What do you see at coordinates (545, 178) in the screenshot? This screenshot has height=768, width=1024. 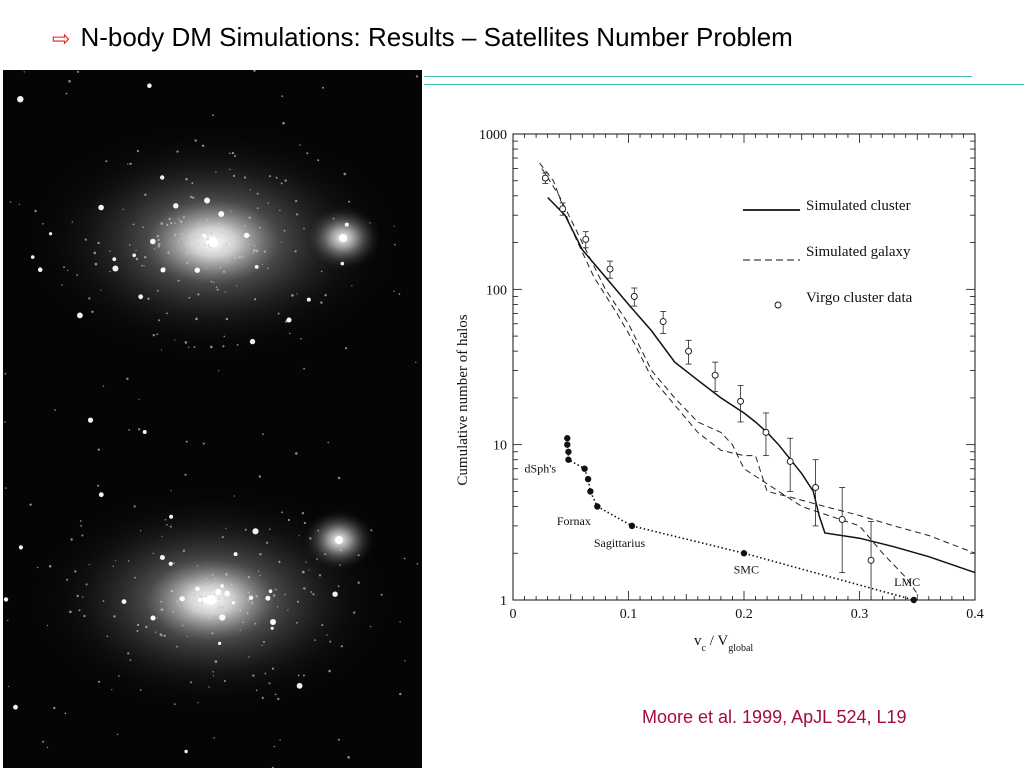 I see `virgo-data-point` at bounding box center [545, 178].